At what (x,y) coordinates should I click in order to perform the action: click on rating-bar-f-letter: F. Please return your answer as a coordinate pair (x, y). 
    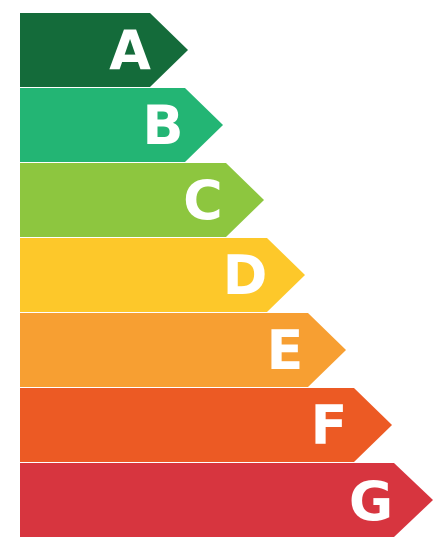
    Looking at the image, I should click on (329, 425).